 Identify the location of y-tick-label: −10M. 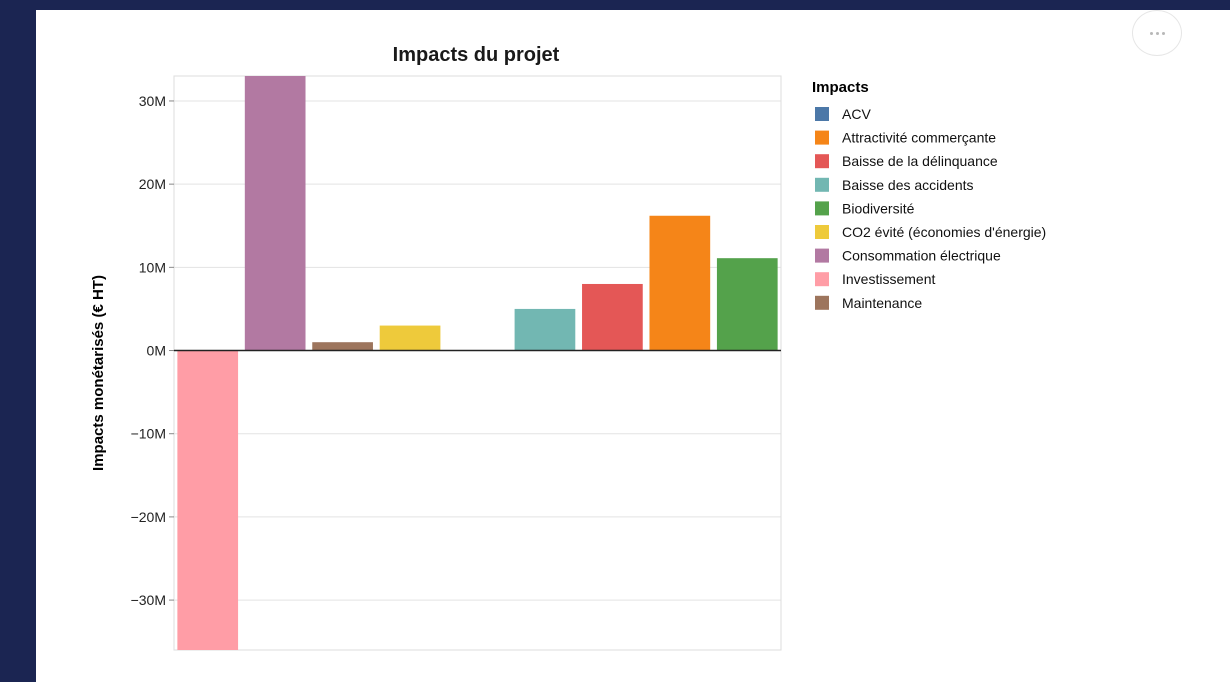
(148, 434).